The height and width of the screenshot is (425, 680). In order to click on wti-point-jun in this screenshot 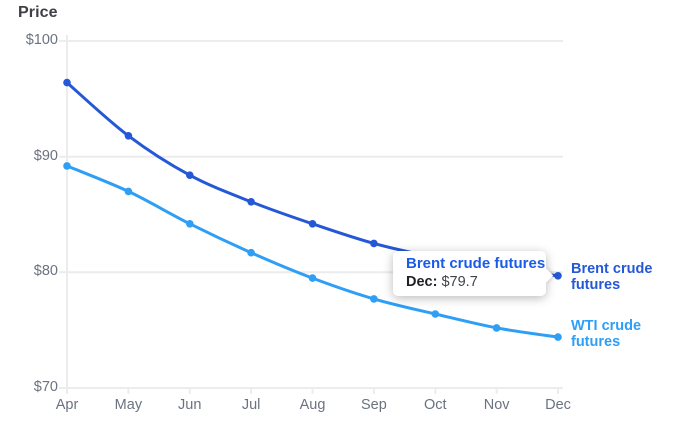, I will do `click(190, 224)`.